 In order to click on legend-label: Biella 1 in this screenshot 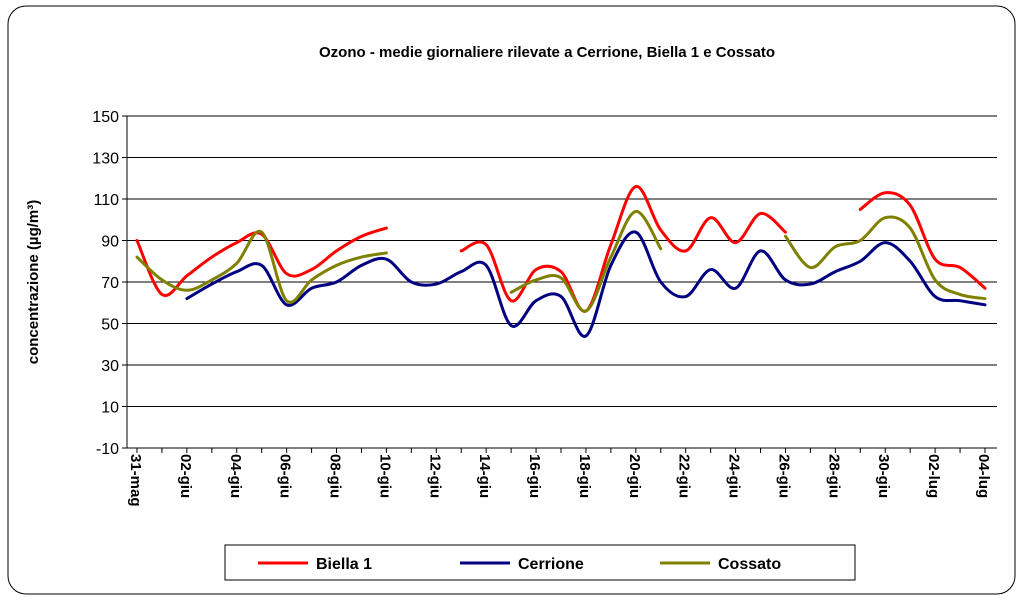, I will do `click(344, 564)`.